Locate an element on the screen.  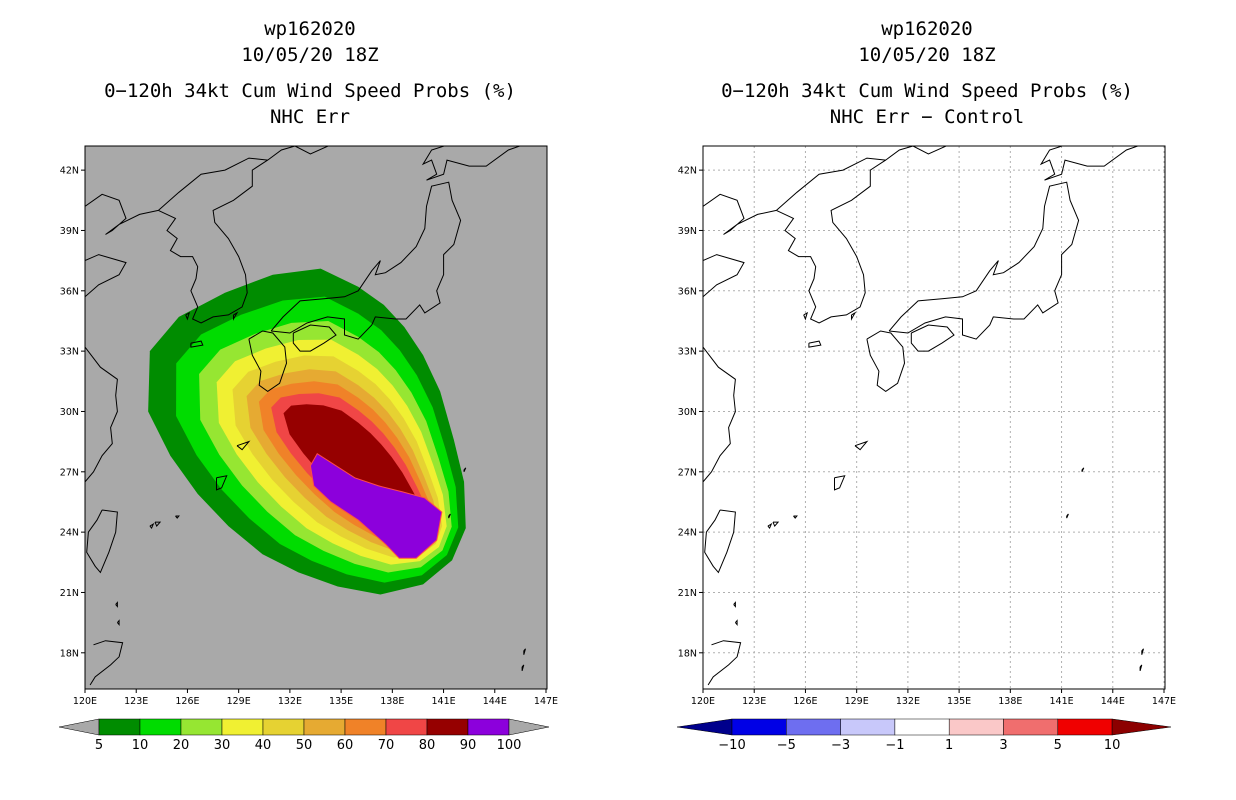
right-colorbar: −10 −5 −3 −1 1 3 5 10 is located at coordinates (924, 735).